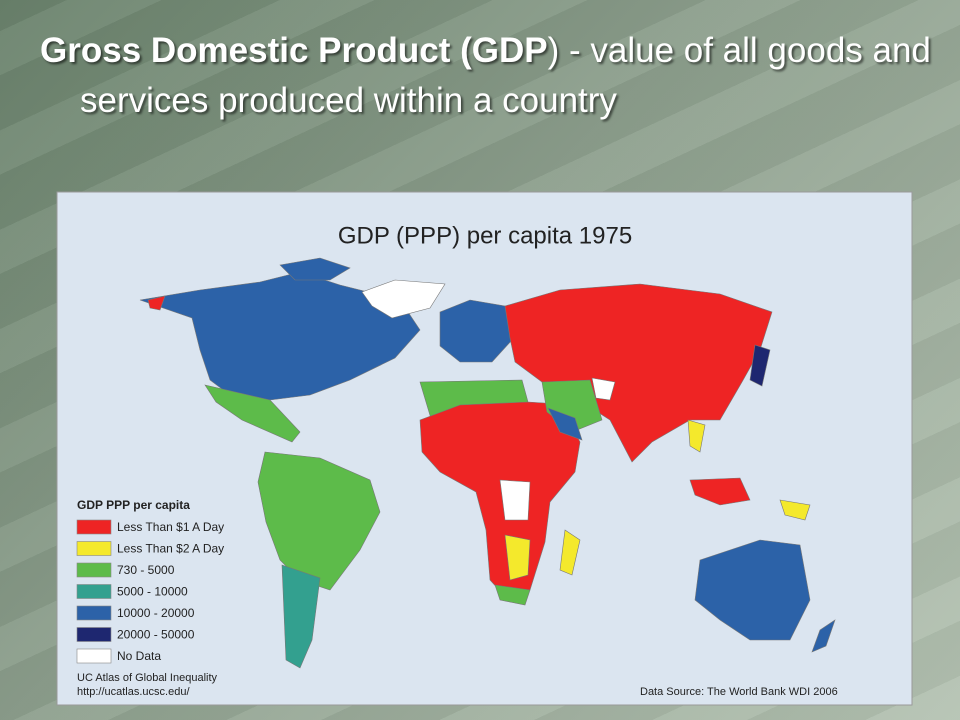  I want to click on new-zealand, so click(823, 636).